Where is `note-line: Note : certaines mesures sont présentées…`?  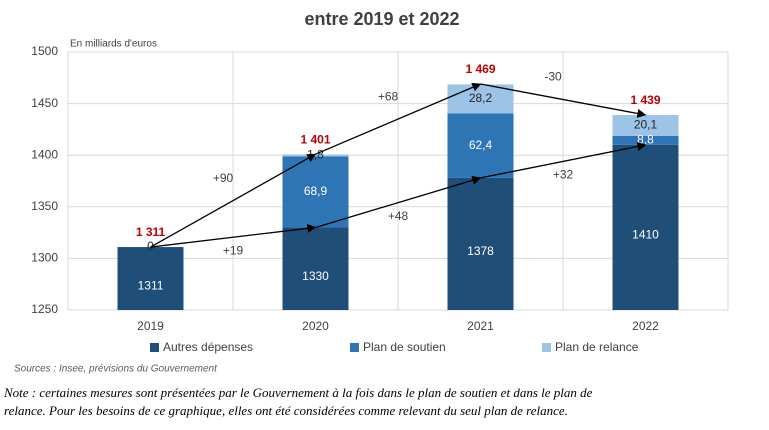 note-line: Note : certaines mesures sont présentées… is located at coordinates (298, 392).